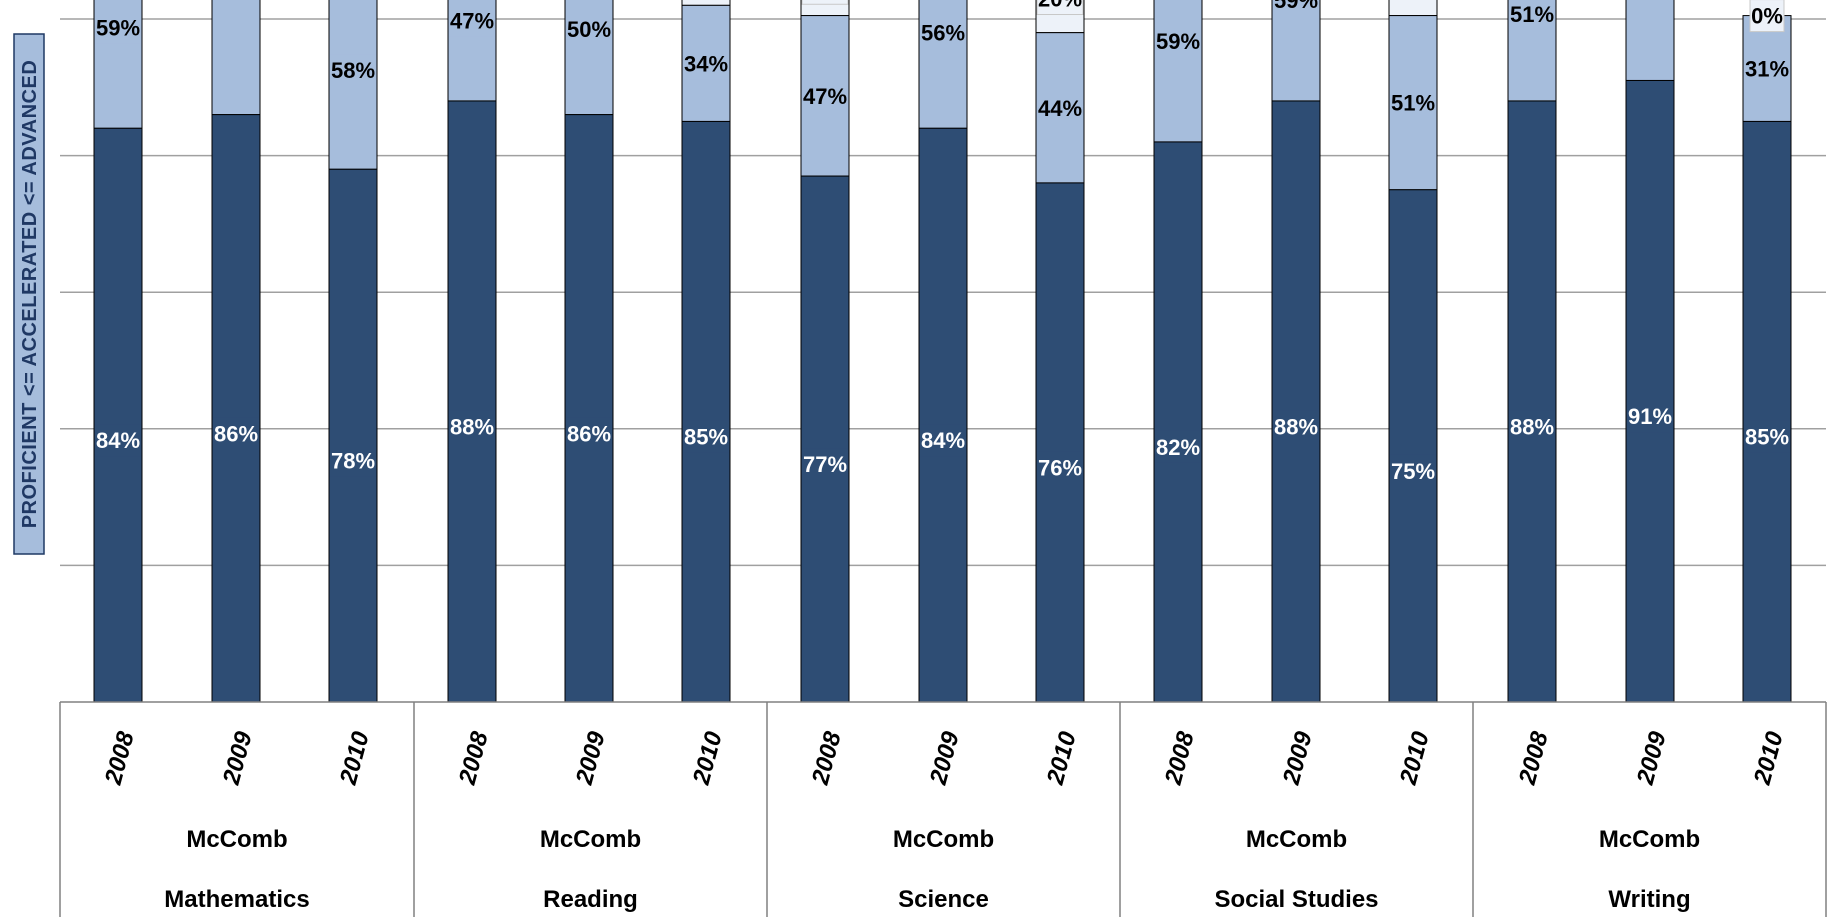 Image resolution: width=1832 pixels, height=917 pixels. What do you see at coordinates (590, 899) in the screenshot?
I see `subject-label: Reading` at bounding box center [590, 899].